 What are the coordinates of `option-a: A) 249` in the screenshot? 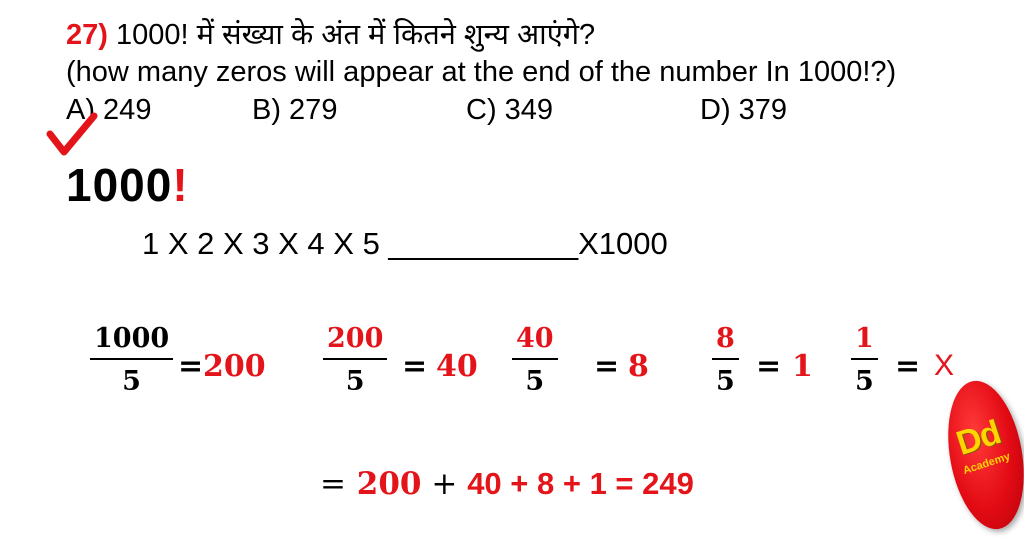 It's located at (109, 110).